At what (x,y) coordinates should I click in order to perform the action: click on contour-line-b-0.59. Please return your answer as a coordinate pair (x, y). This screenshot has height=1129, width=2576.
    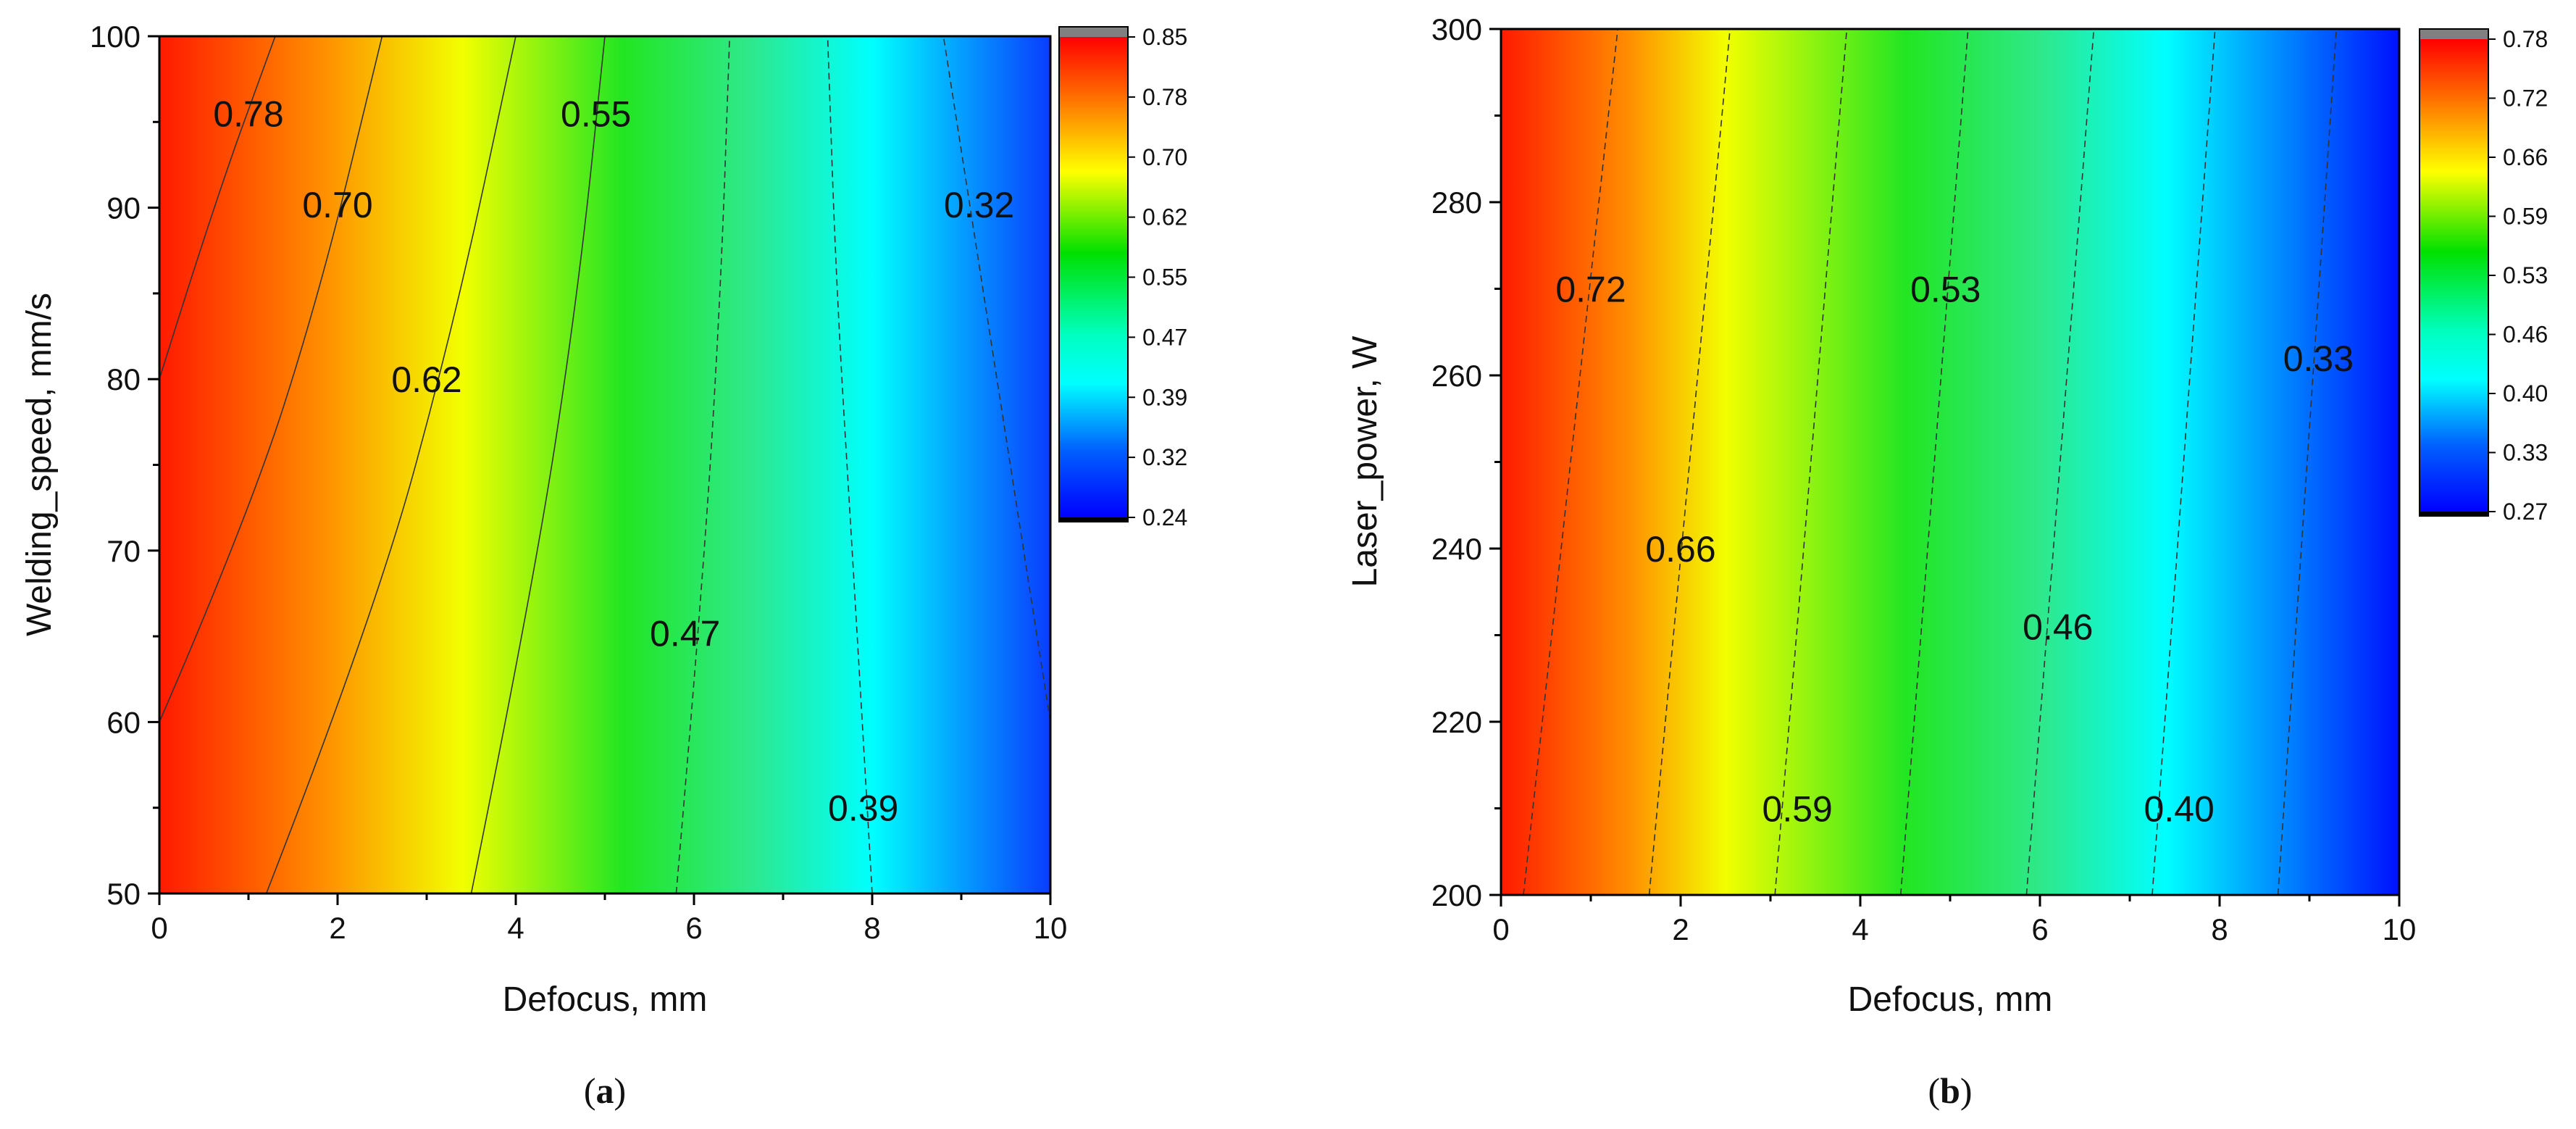
    Looking at the image, I should click on (1811, 462).